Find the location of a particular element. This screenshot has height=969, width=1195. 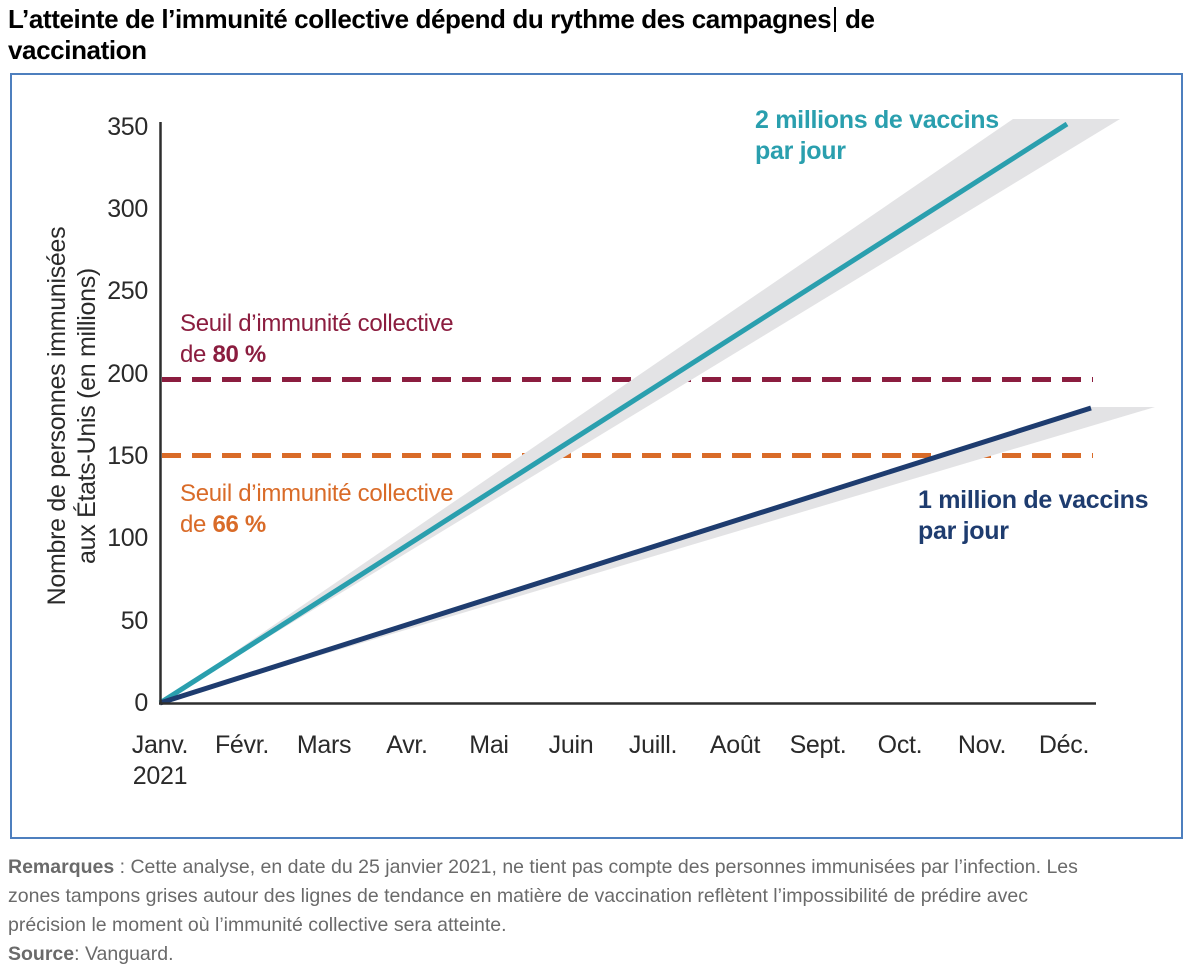

x-tick-juin: Juin is located at coordinates (571, 745).